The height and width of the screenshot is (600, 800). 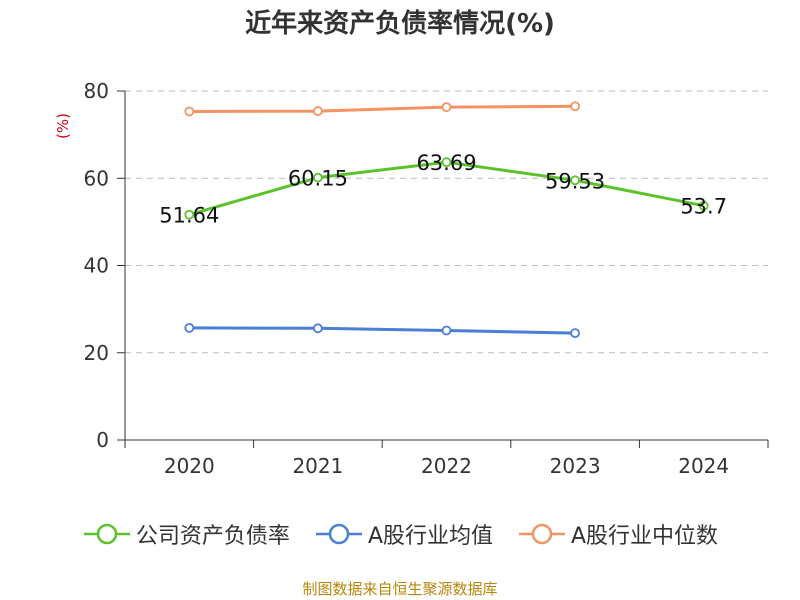 What do you see at coordinates (63, 126) in the screenshot?
I see `y-axis-label: (%)` at bounding box center [63, 126].